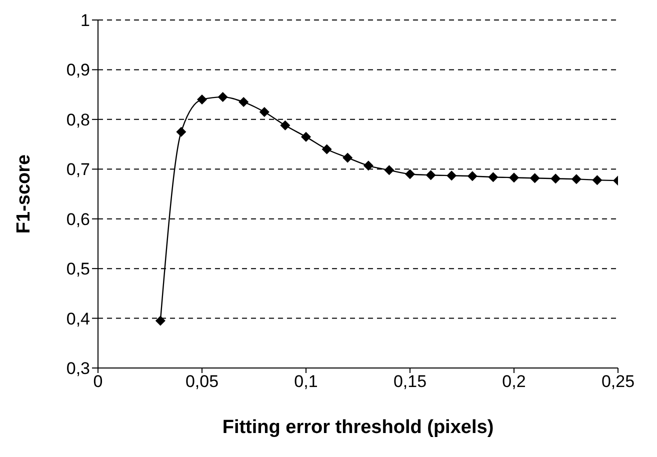  I want to click on y-tick-label: 0,4, so click(78, 318).